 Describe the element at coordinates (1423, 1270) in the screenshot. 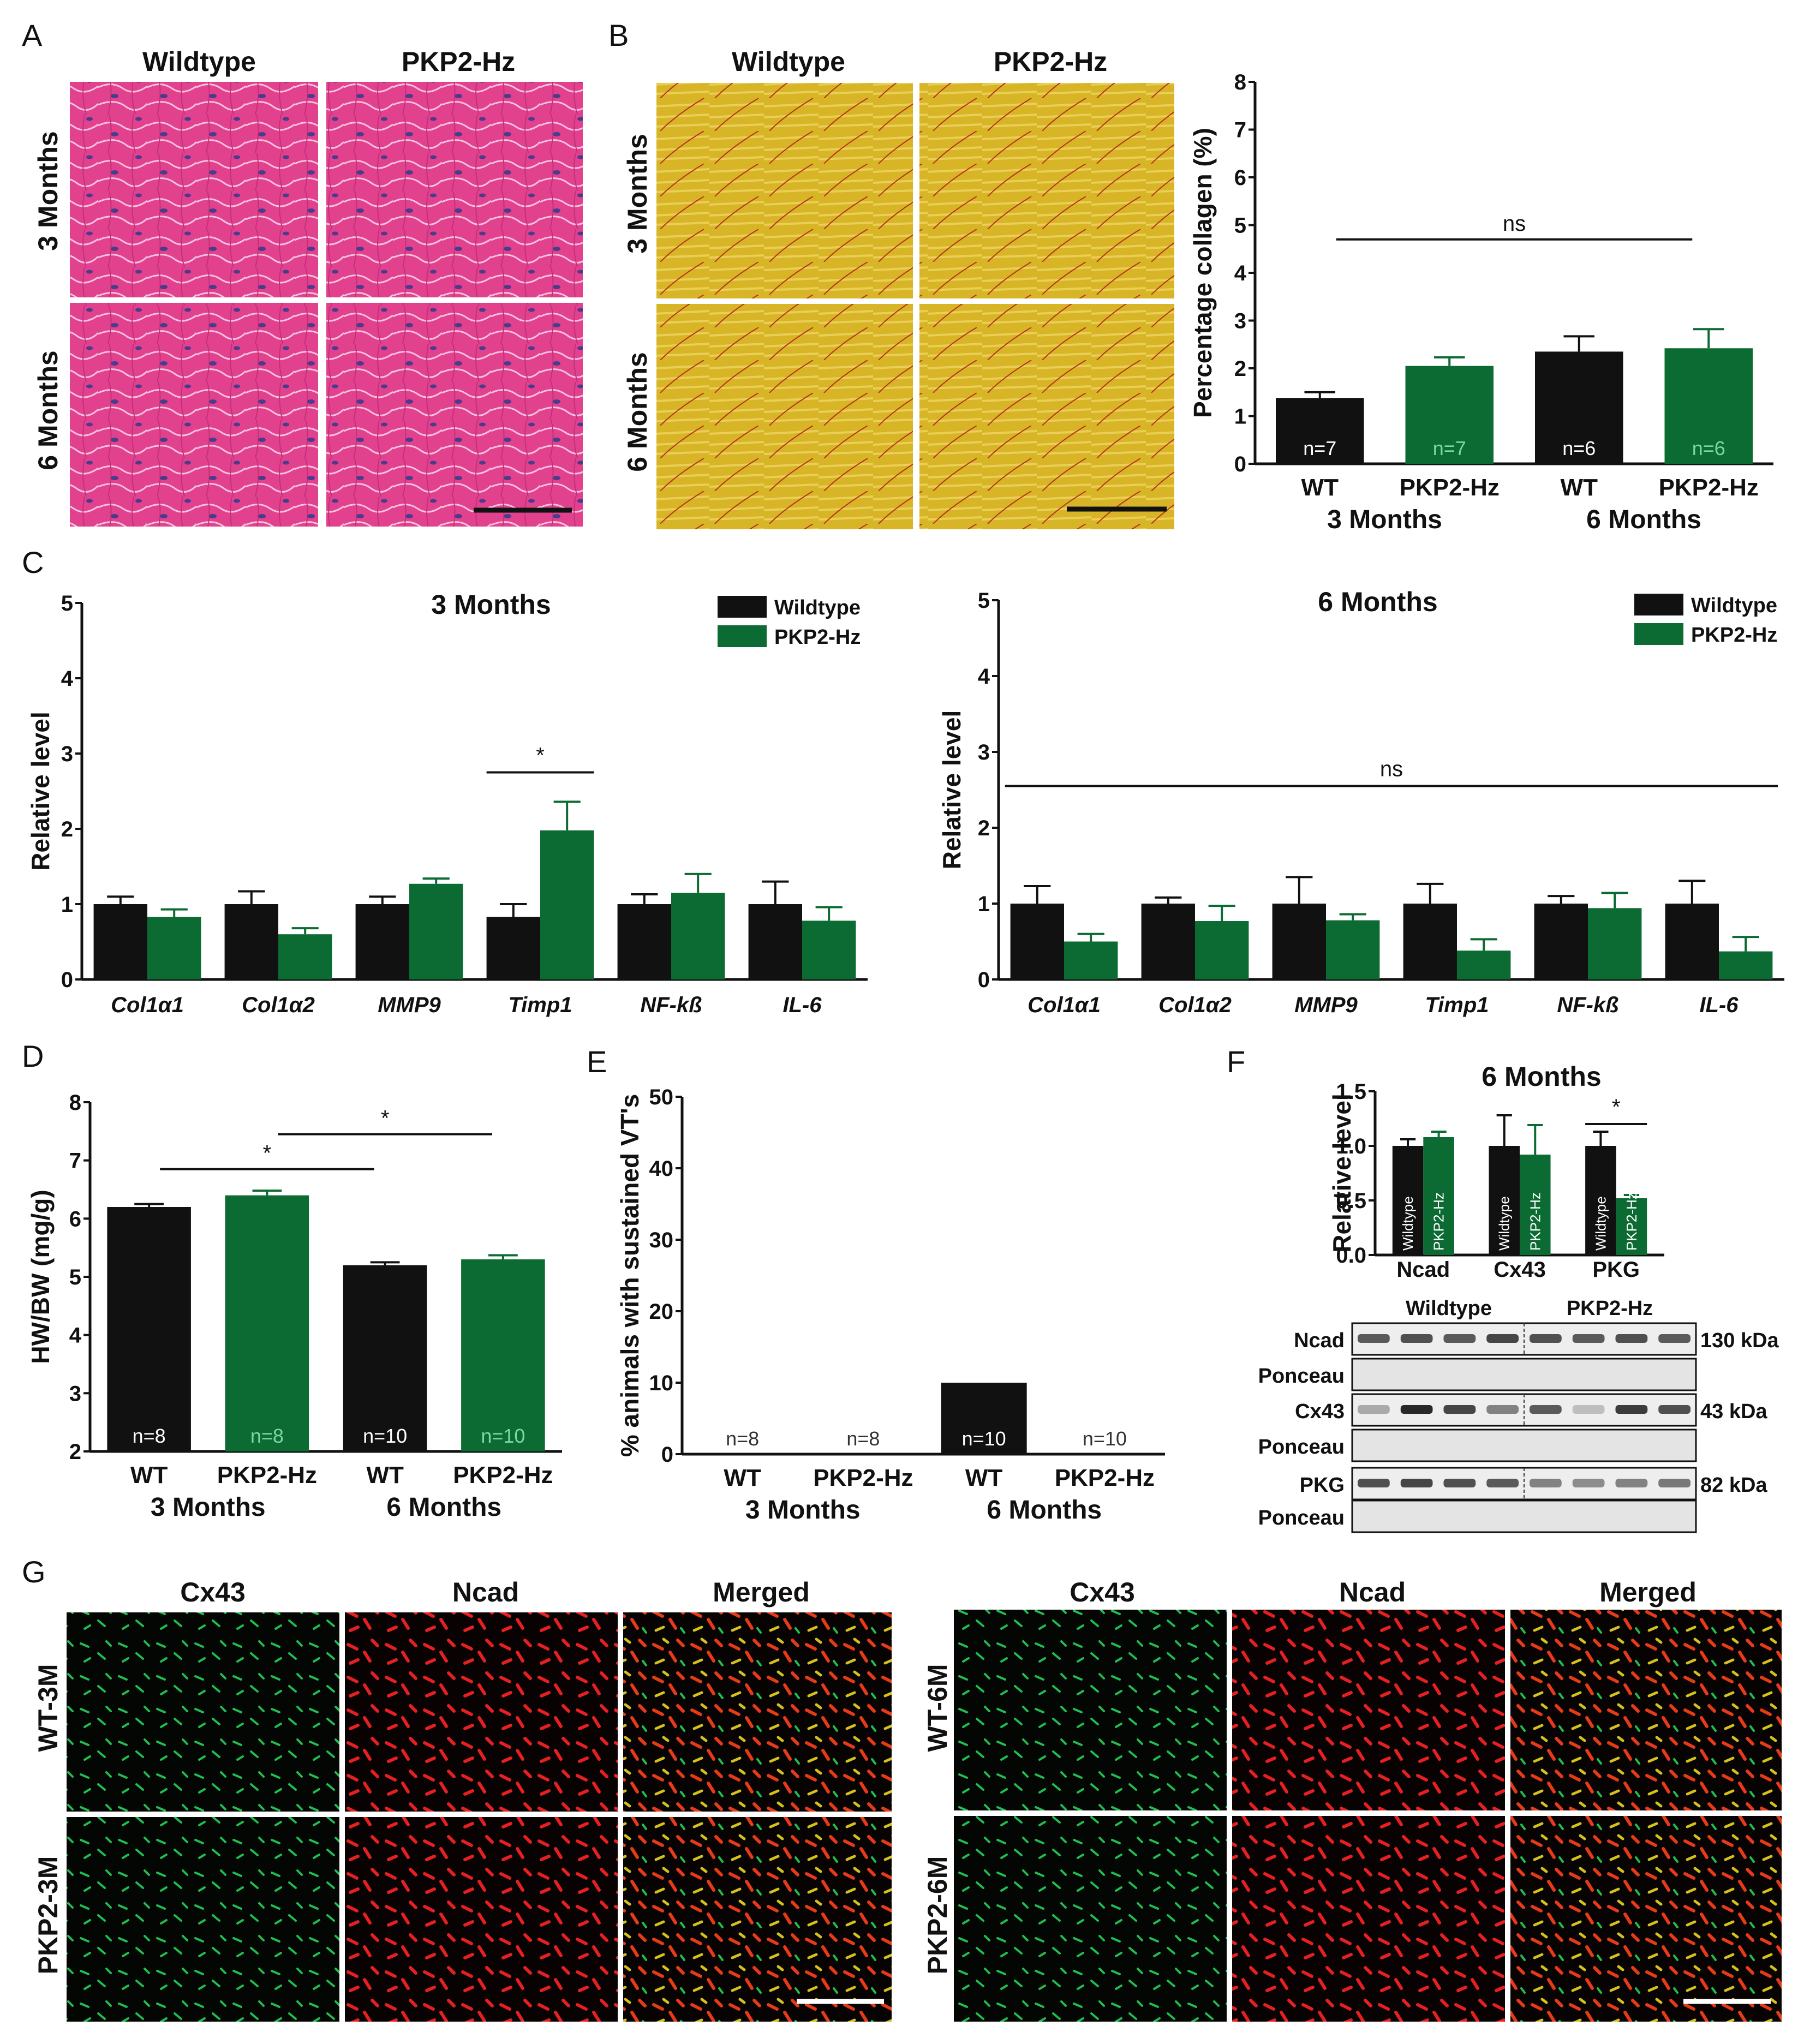

I see `x-tick-label: Ncad` at that location.